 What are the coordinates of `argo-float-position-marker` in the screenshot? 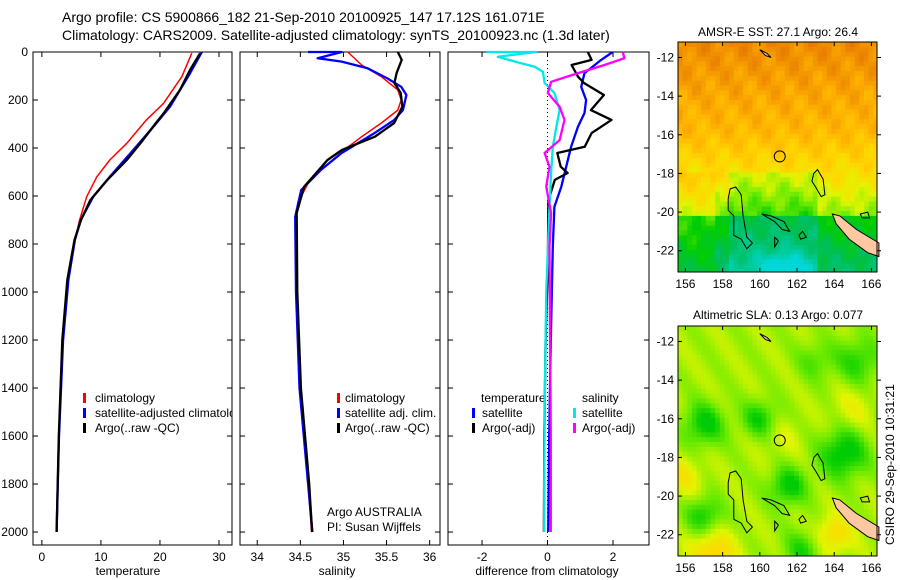 It's located at (779, 440).